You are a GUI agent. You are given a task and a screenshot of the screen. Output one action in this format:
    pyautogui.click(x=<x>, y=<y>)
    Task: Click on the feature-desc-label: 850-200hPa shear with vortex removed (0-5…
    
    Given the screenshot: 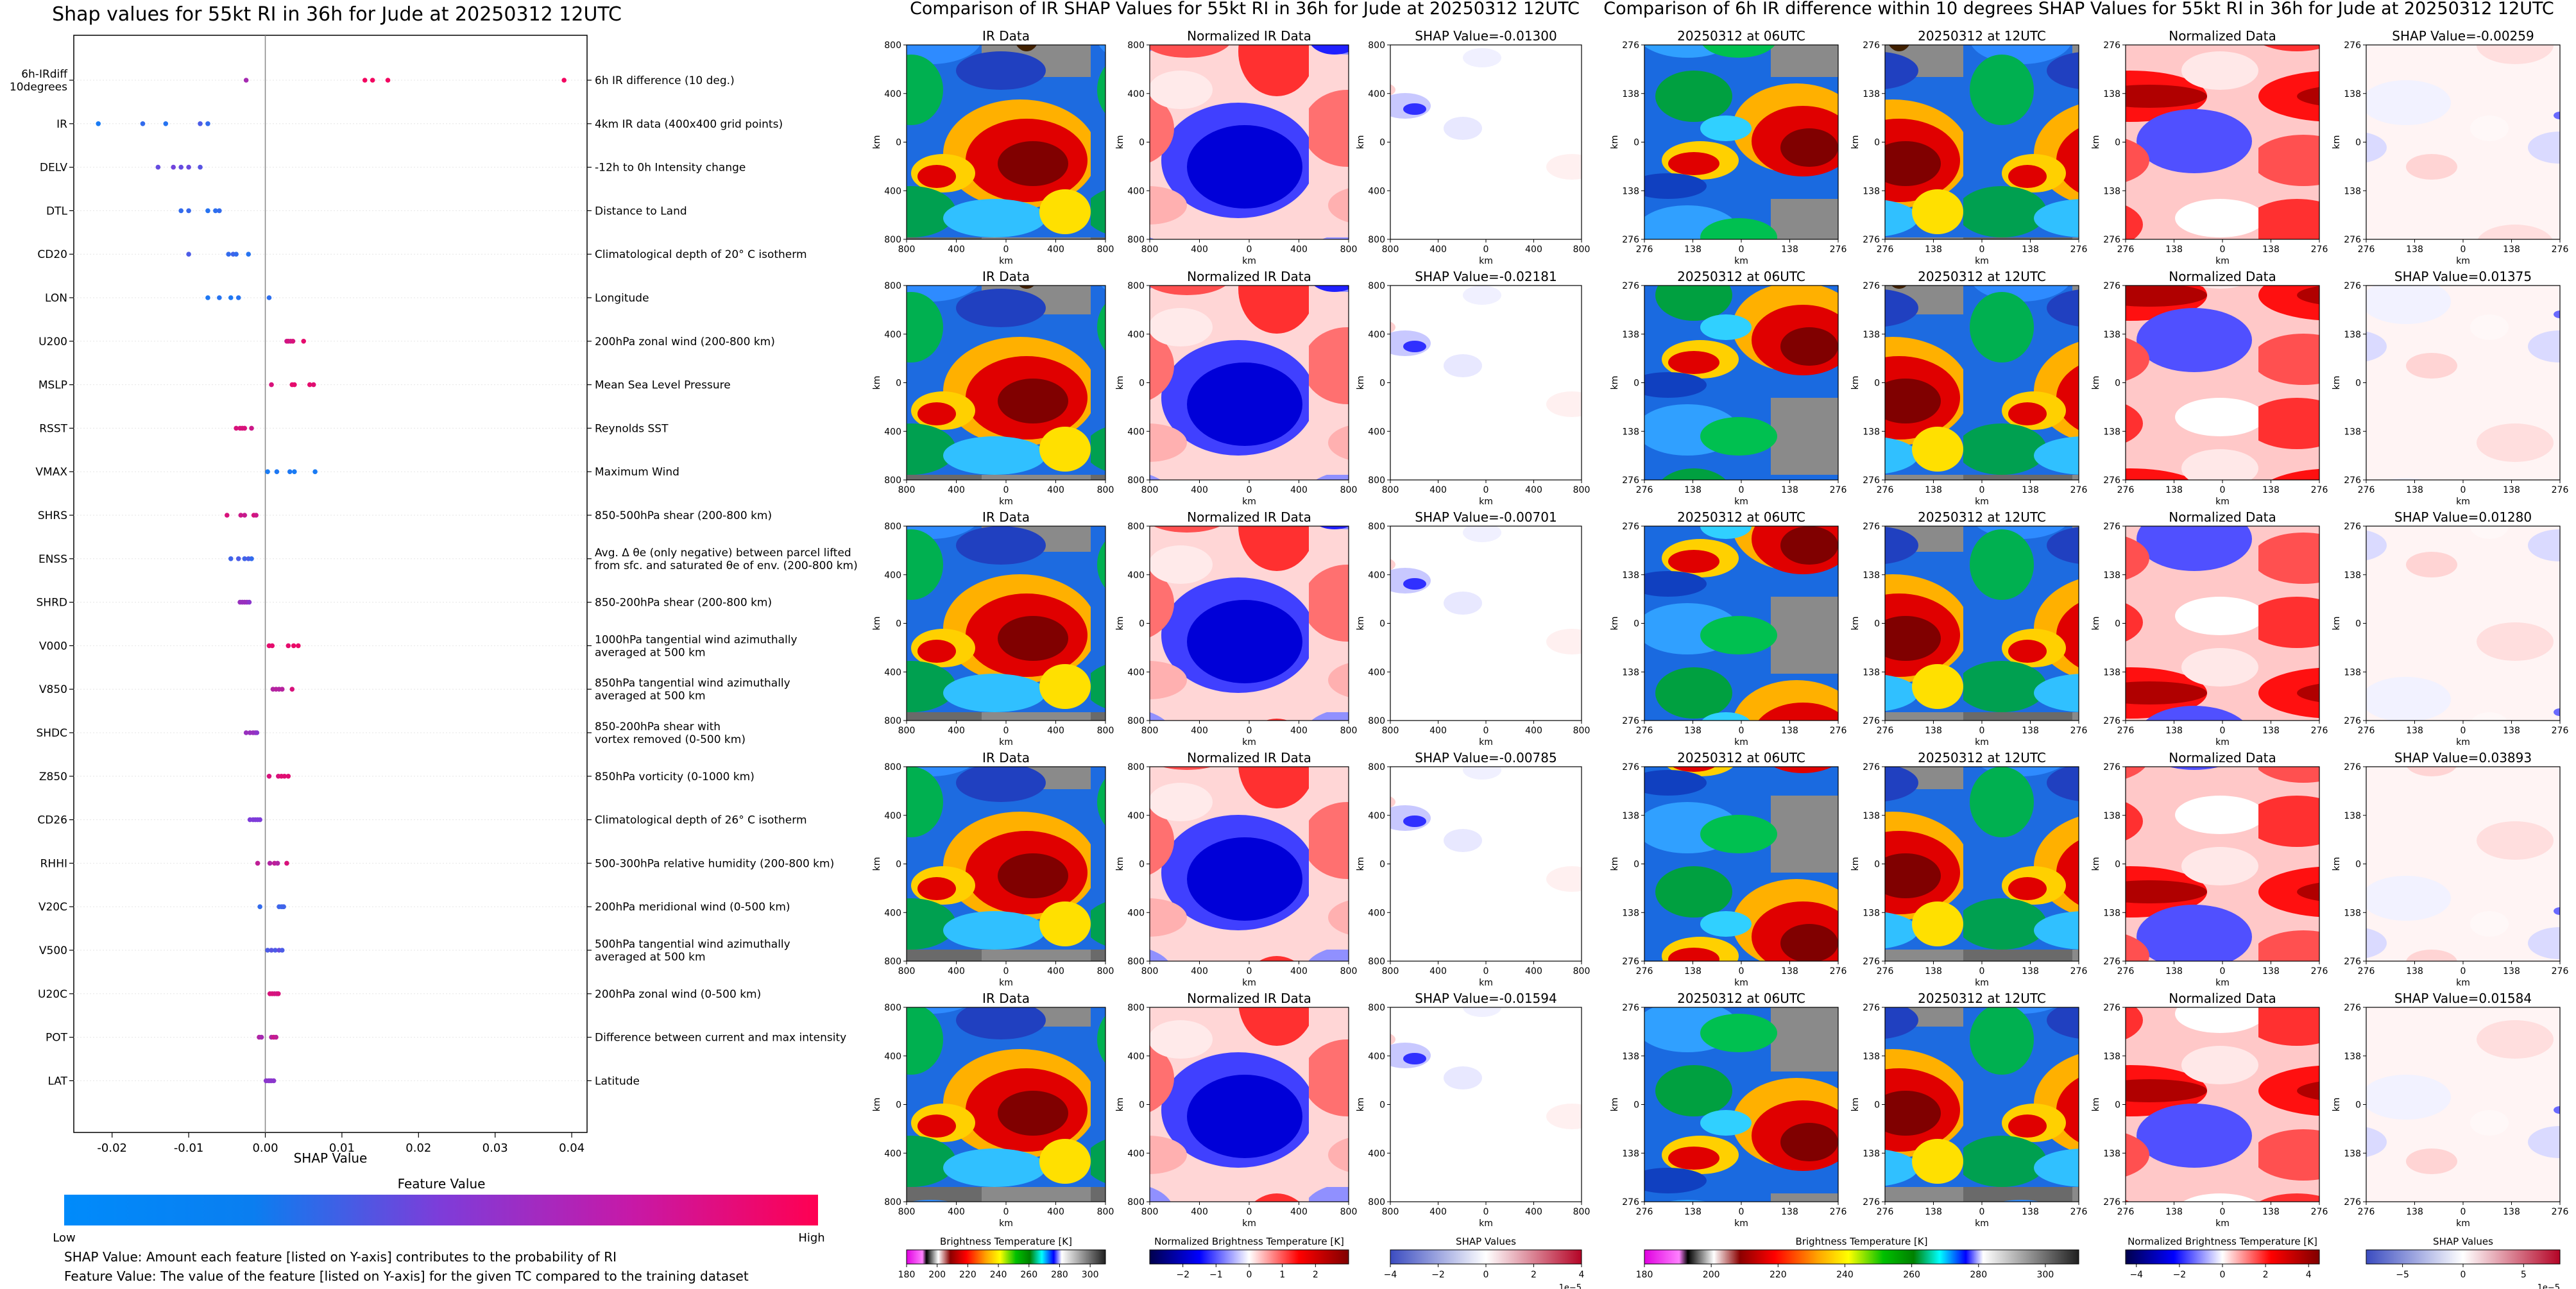 What is the action you would take?
    pyautogui.click(x=671, y=734)
    